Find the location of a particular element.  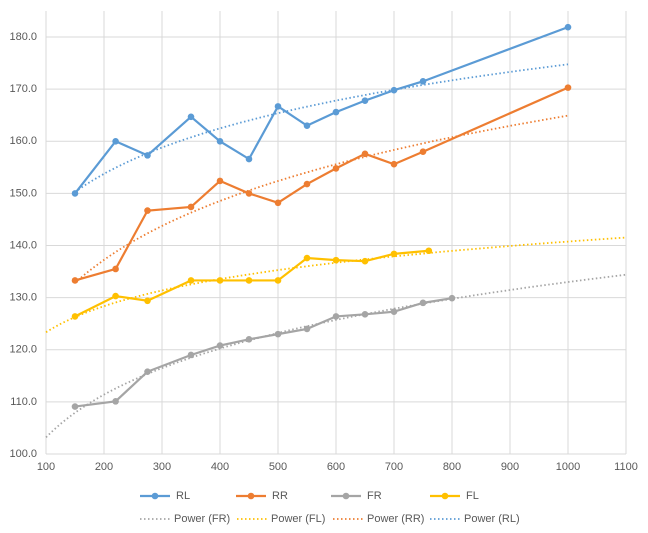

x-tick-label: 400 is located at coordinates (220, 467).